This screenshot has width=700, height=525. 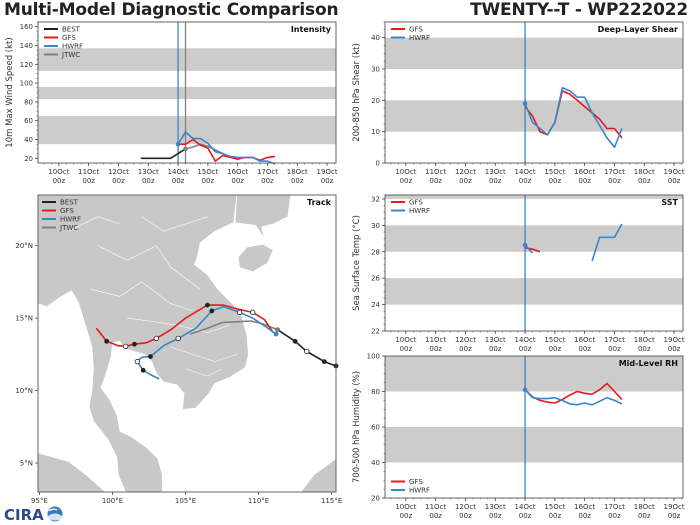 I want to click on y-tick-label: 80, so click(x=375, y=392).